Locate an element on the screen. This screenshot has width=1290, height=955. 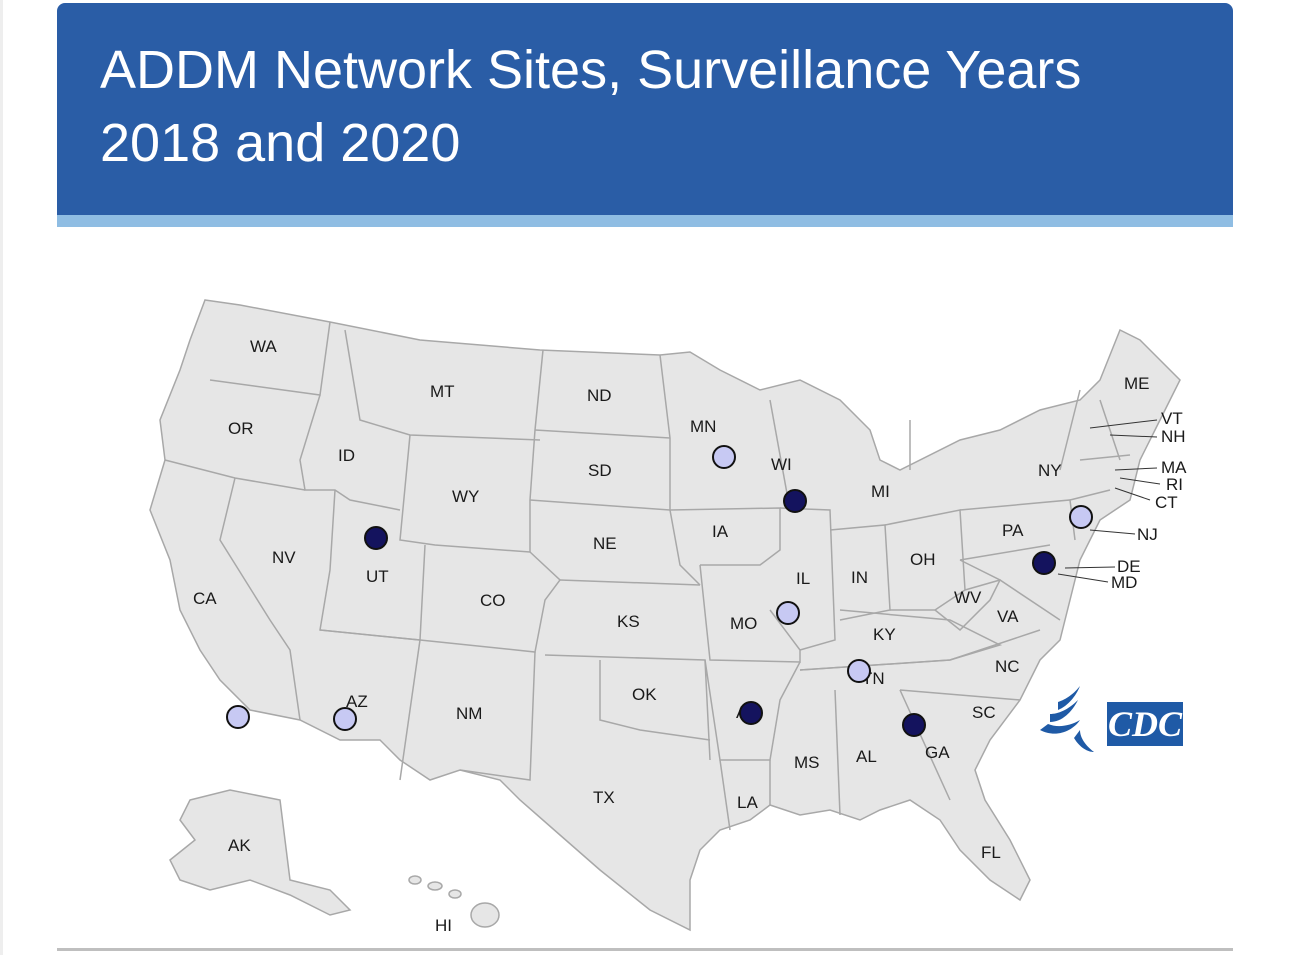
state-label: FL is located at coordinates (991, 852).